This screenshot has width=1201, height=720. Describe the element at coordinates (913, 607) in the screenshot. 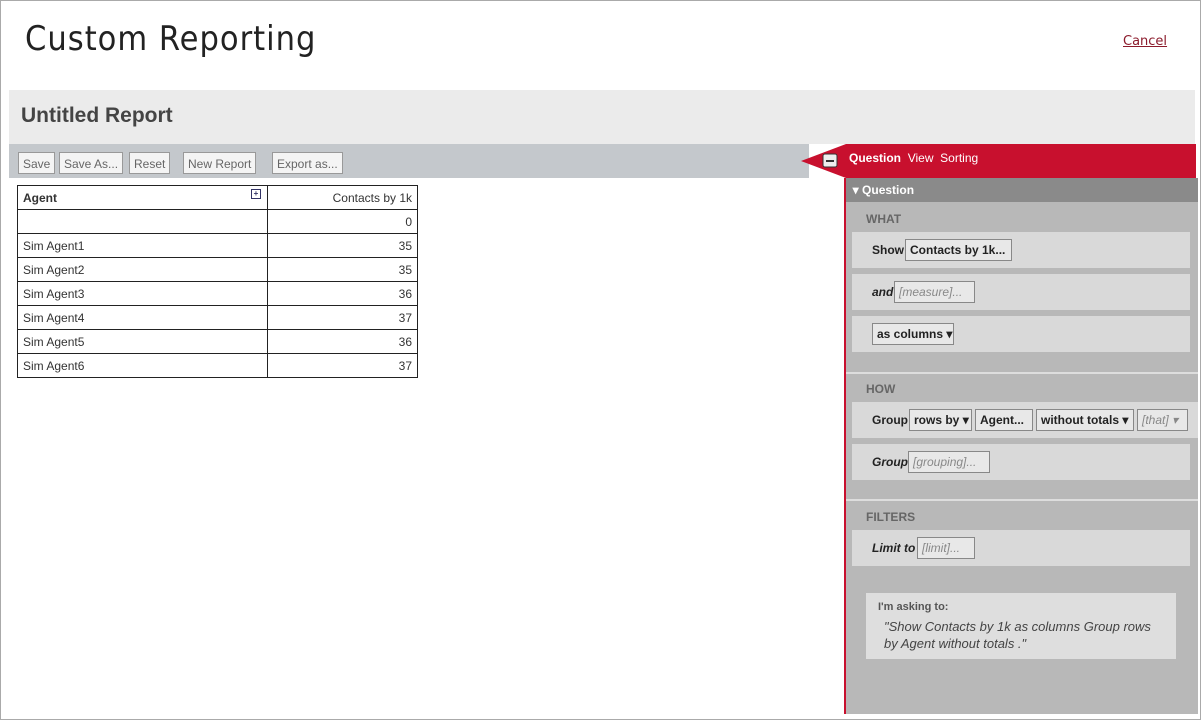

I see `asking-label: I'm asking to:` at that location.